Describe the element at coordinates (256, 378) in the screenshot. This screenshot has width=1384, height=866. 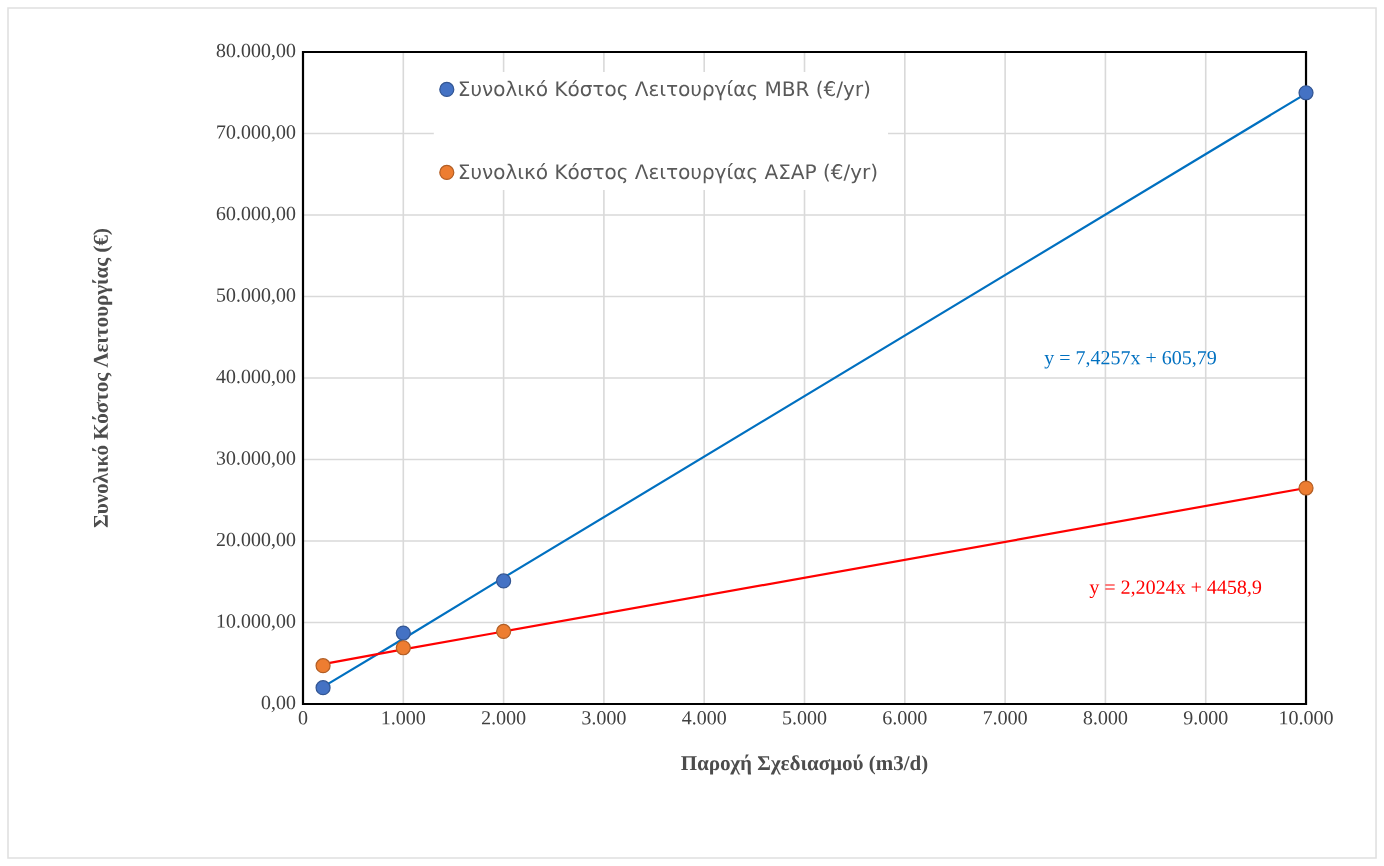
I see `y-tick-label: 40.000,00` at that location.